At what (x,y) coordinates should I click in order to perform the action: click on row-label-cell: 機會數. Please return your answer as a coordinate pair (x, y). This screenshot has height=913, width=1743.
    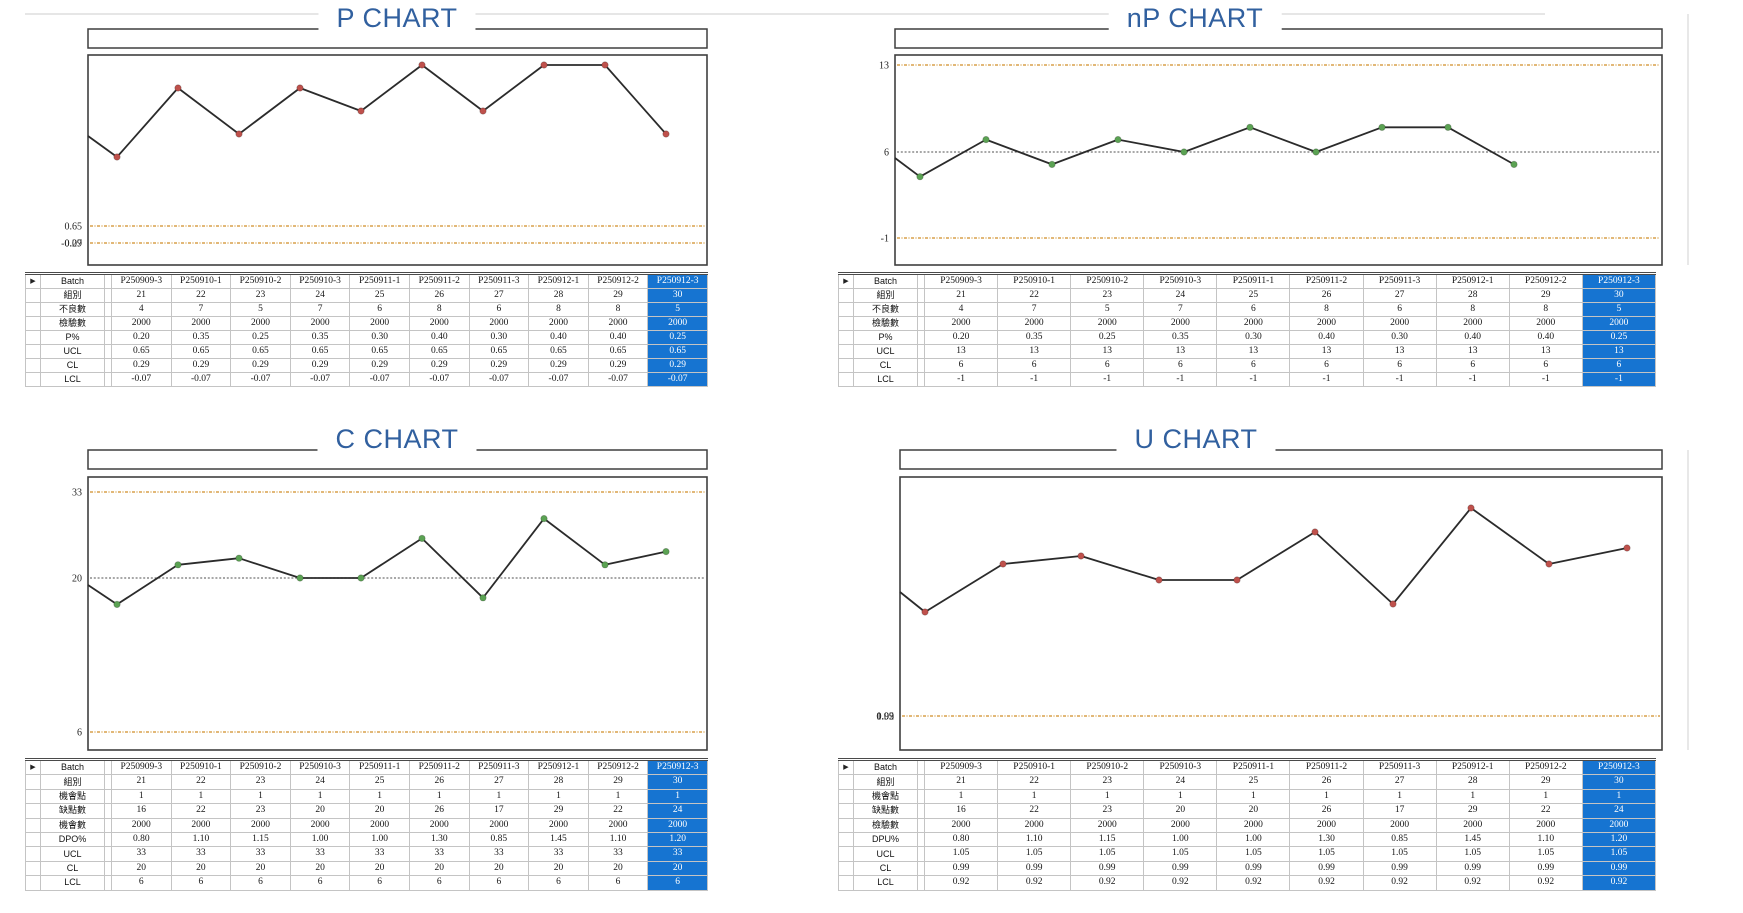
    Looking at the image, I should click on (72, 825).